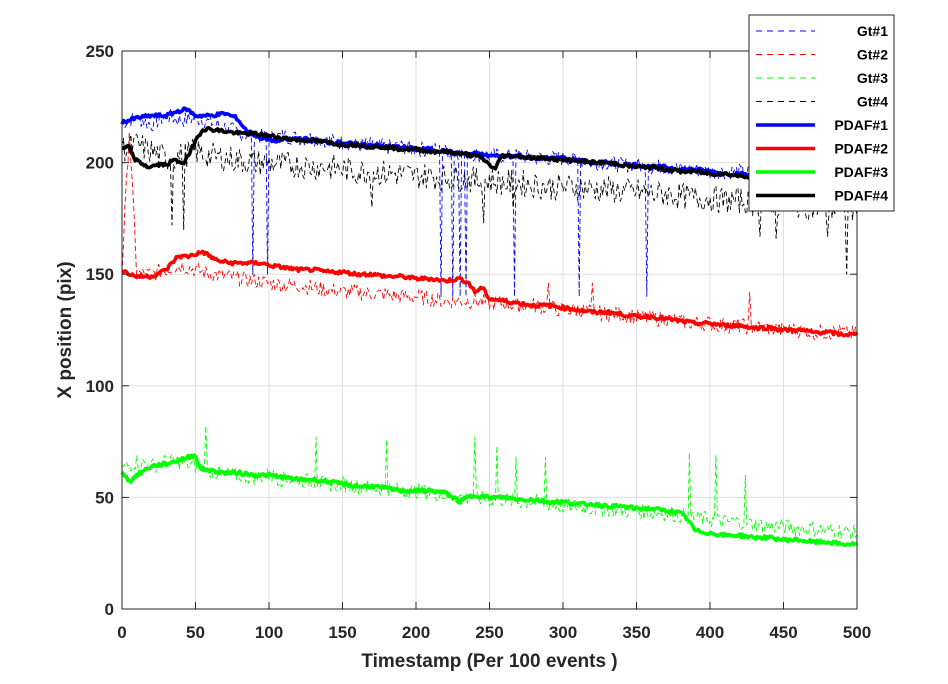  I want to click on legend-label: PDAF#2, so click(861, 149).